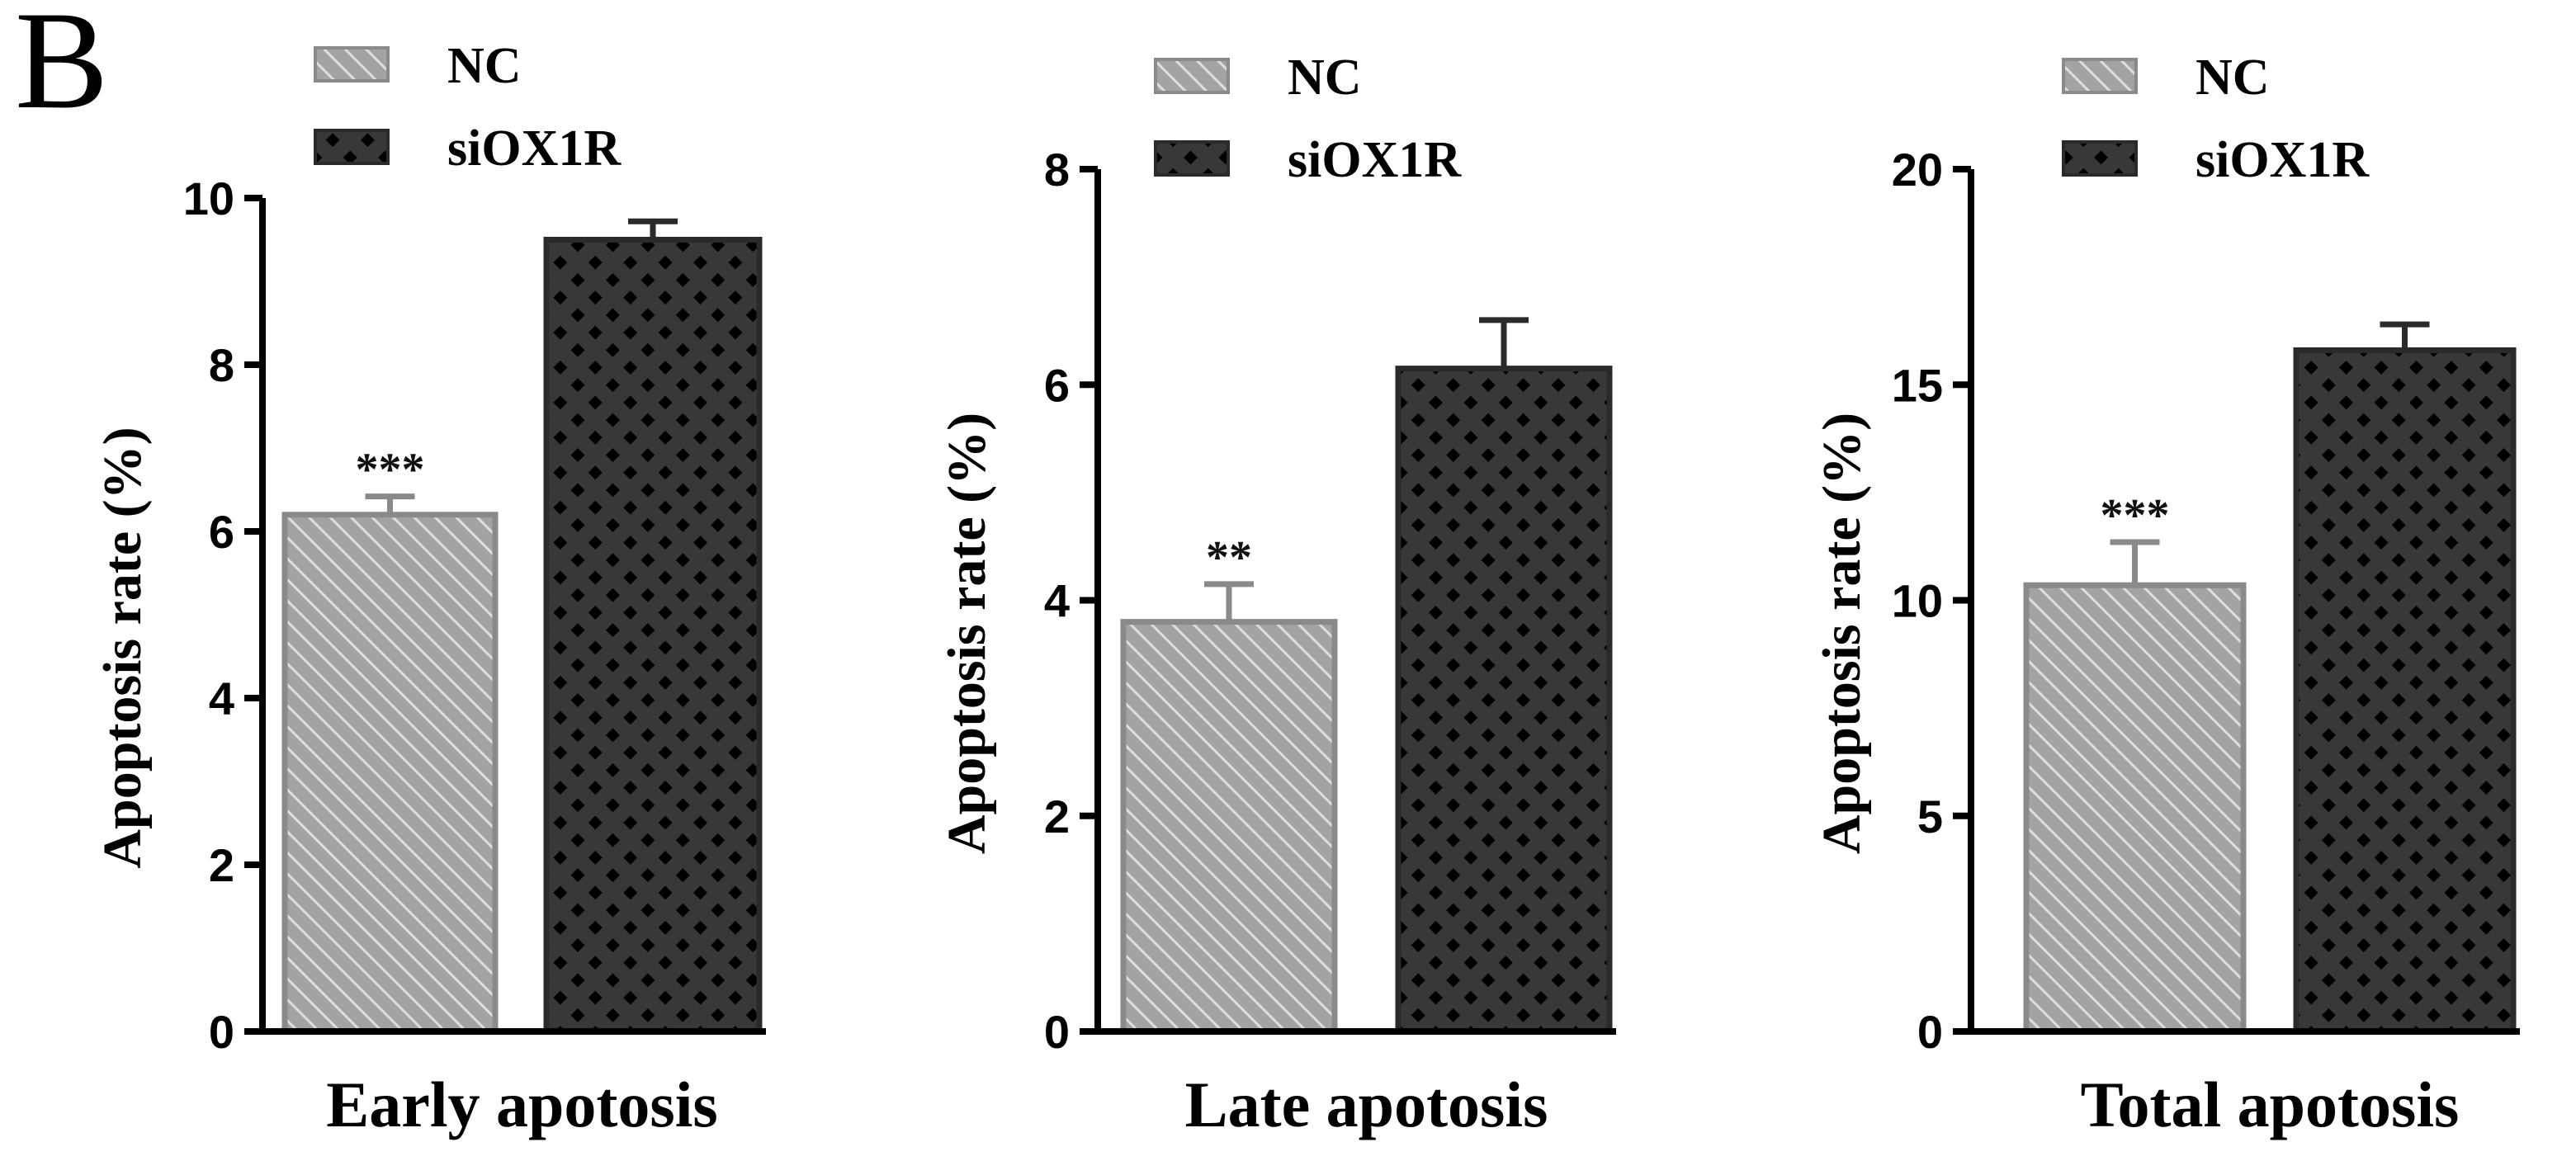 The image size is (2576, 1161). What do you see at coordinates (1930, 816) in the screenshot?
I see `y-tick-label: 5` at bounding box center [1930, 816].